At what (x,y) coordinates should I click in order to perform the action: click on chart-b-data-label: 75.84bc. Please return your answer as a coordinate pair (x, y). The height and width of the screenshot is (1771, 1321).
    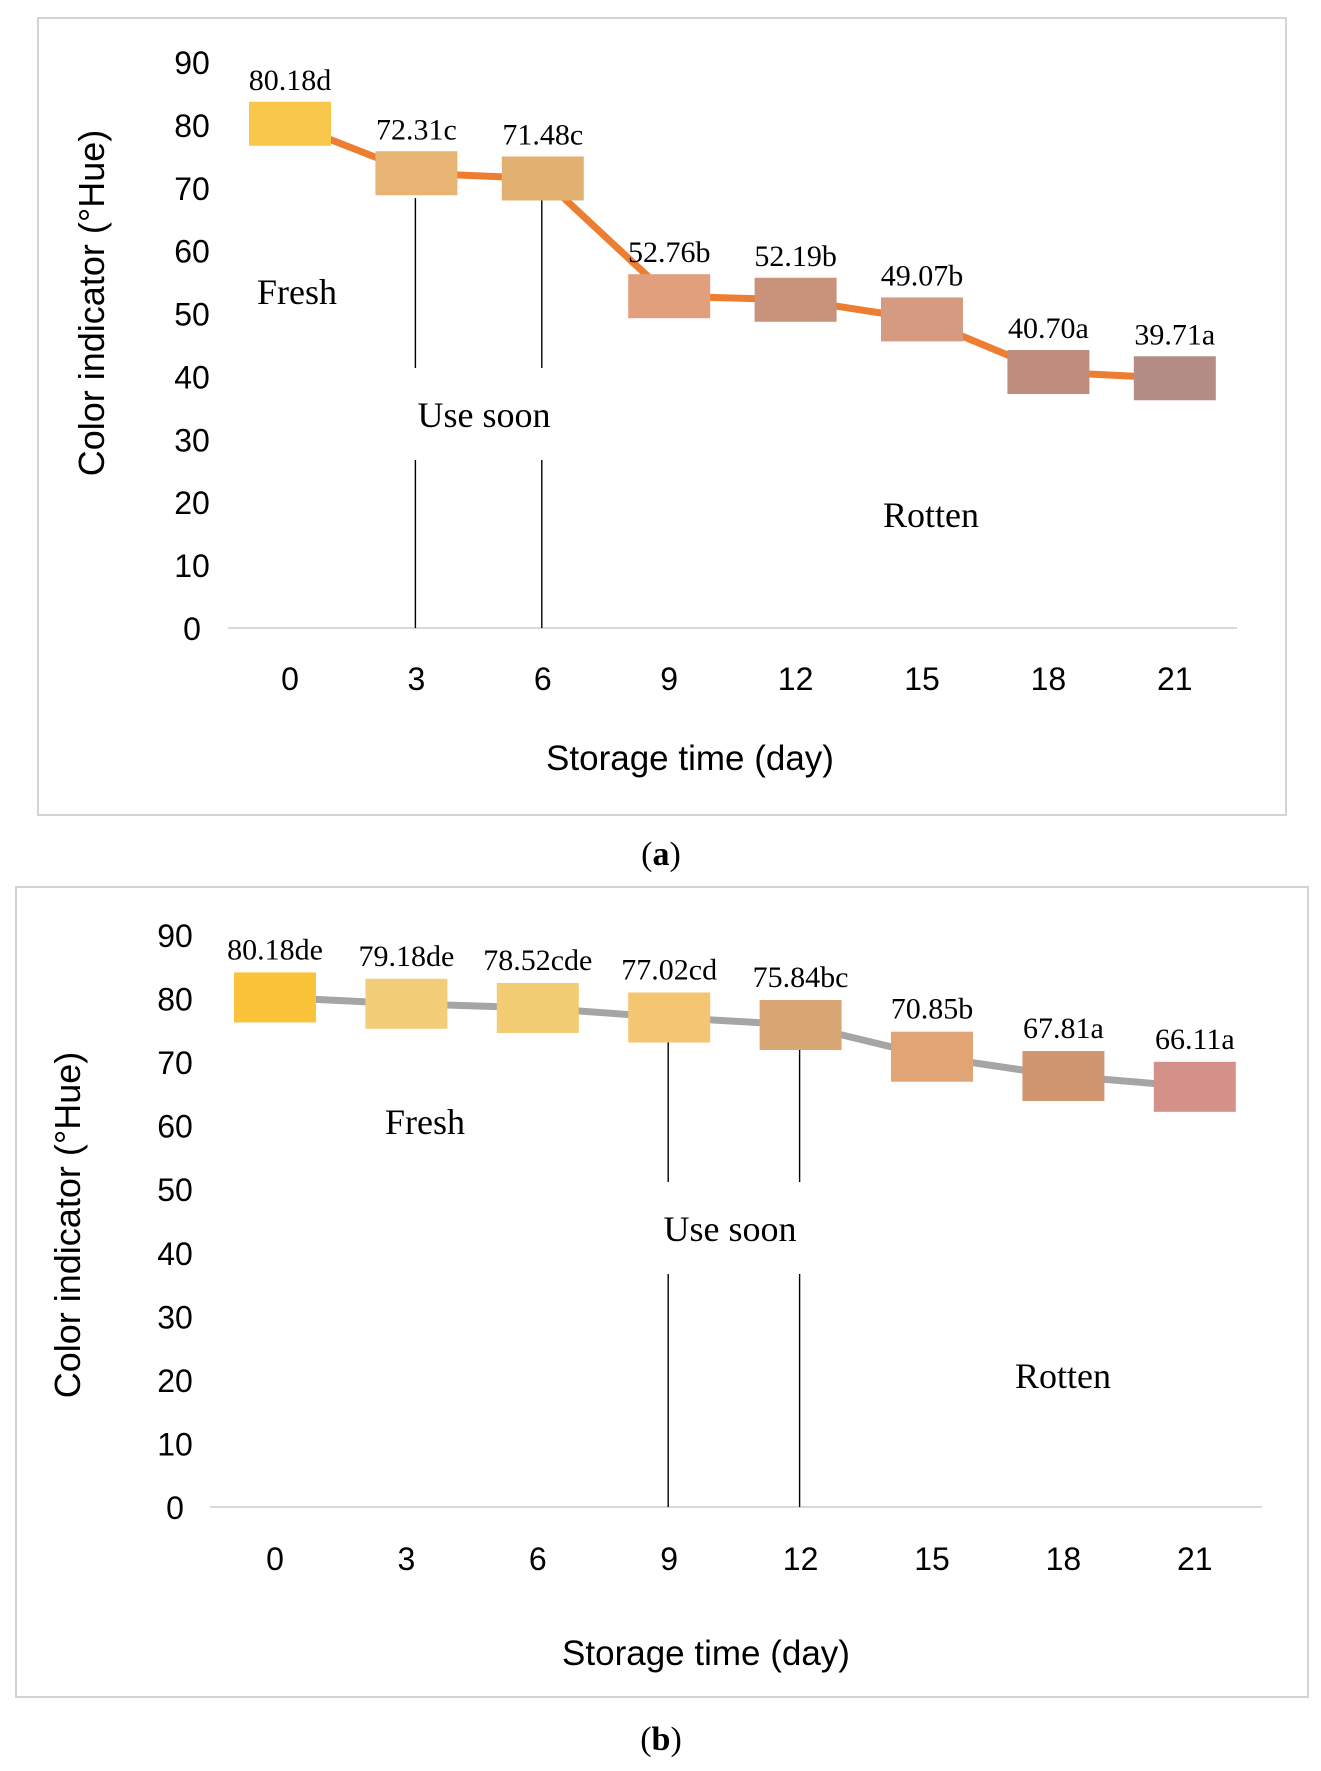
    Looking at the image, I should click on (801, 977).